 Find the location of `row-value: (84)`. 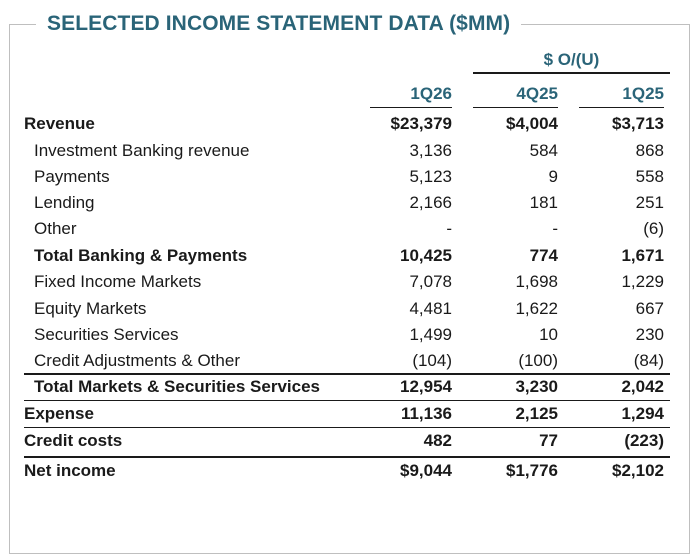

row-value: (84) is located at coordinates (648, 360).